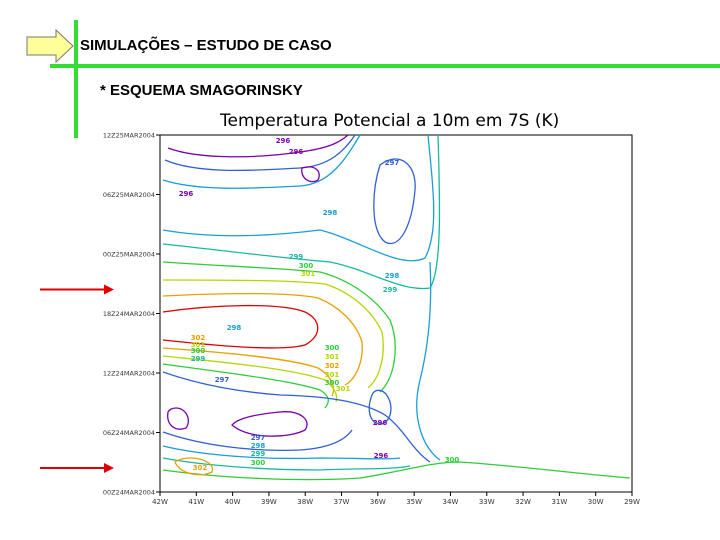 The height and width of the screenshot is (540, 720). What do you see at coordinates (233, 502) in the screenshot?
I see `x-tick-label: 40W` at bounding box center [233, 502].